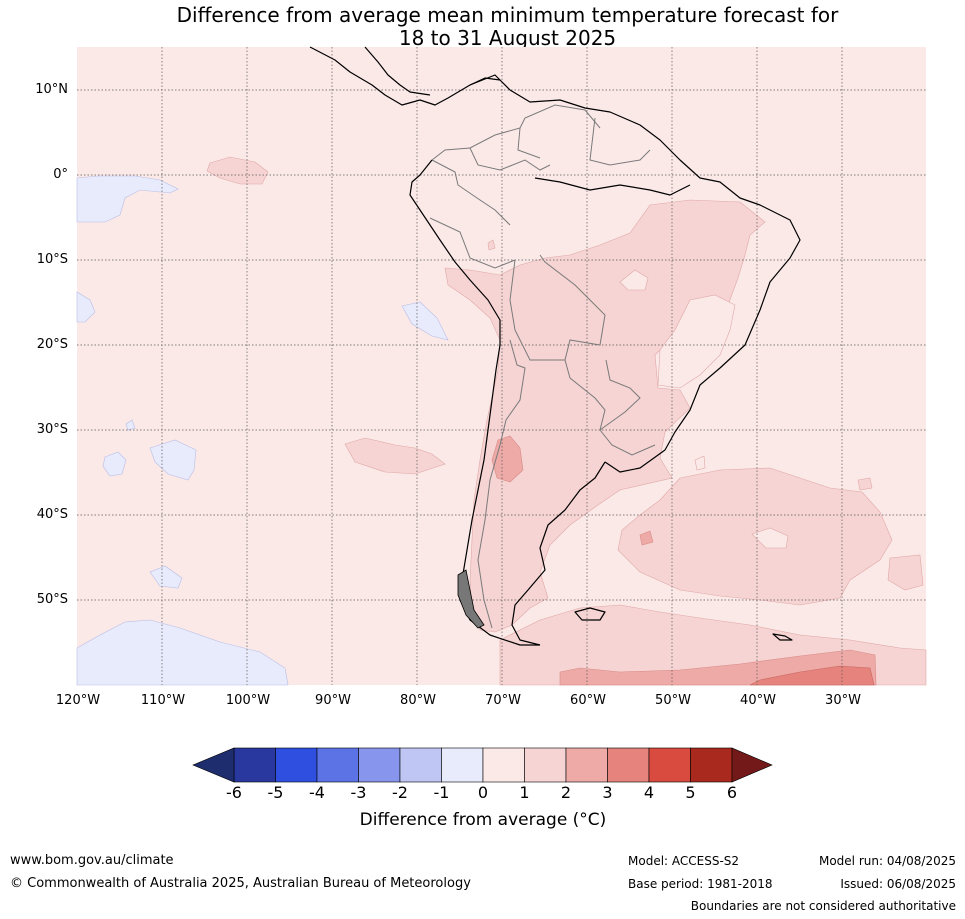  What do you see at coordinates (588, 700) in the screenshot?
I see `lon-label-60w: 60°W` at bounding box center [588, 700].